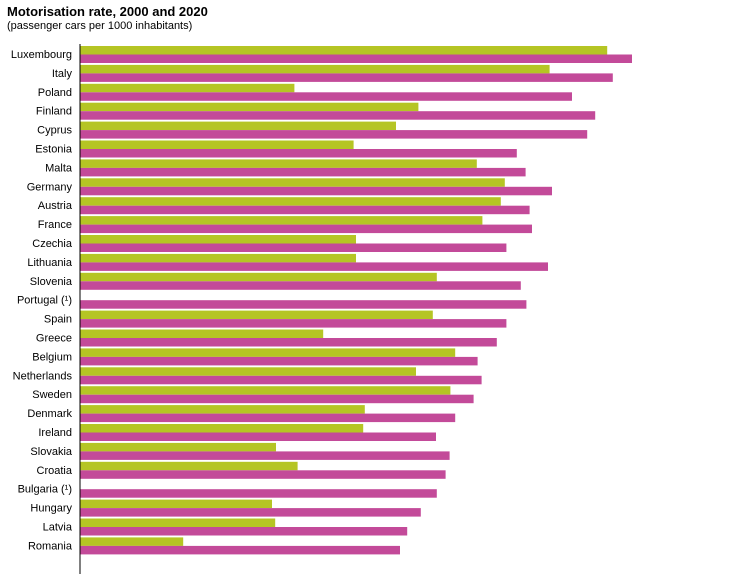  I want to click on bar-2000-slovakia, so click(178, 447).